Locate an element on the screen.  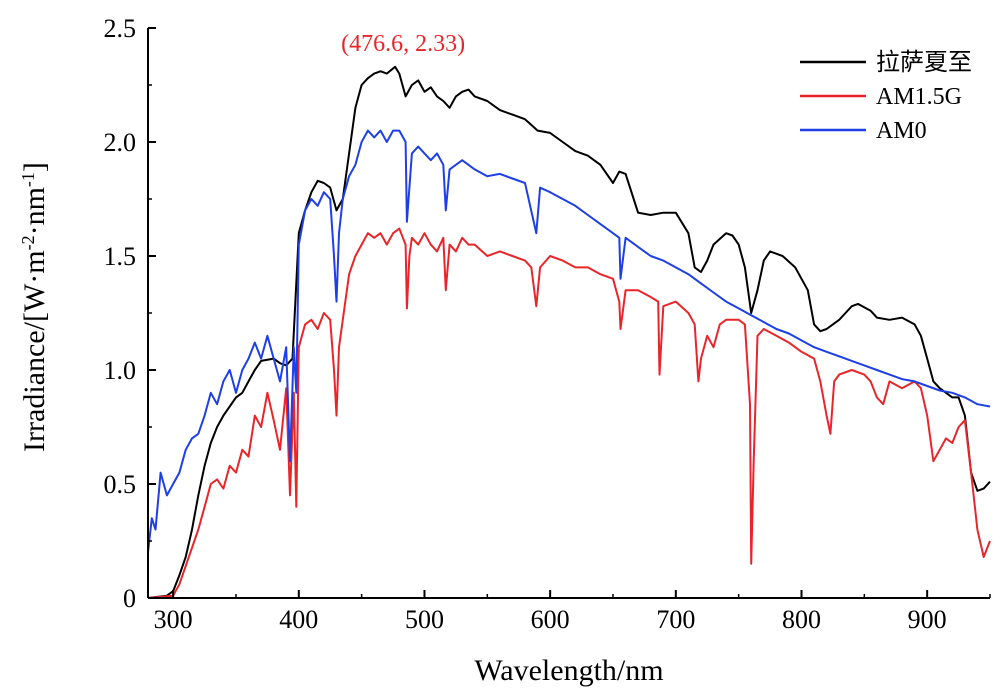
legend-label-2: AM0 is located at coordinates (901, 131).